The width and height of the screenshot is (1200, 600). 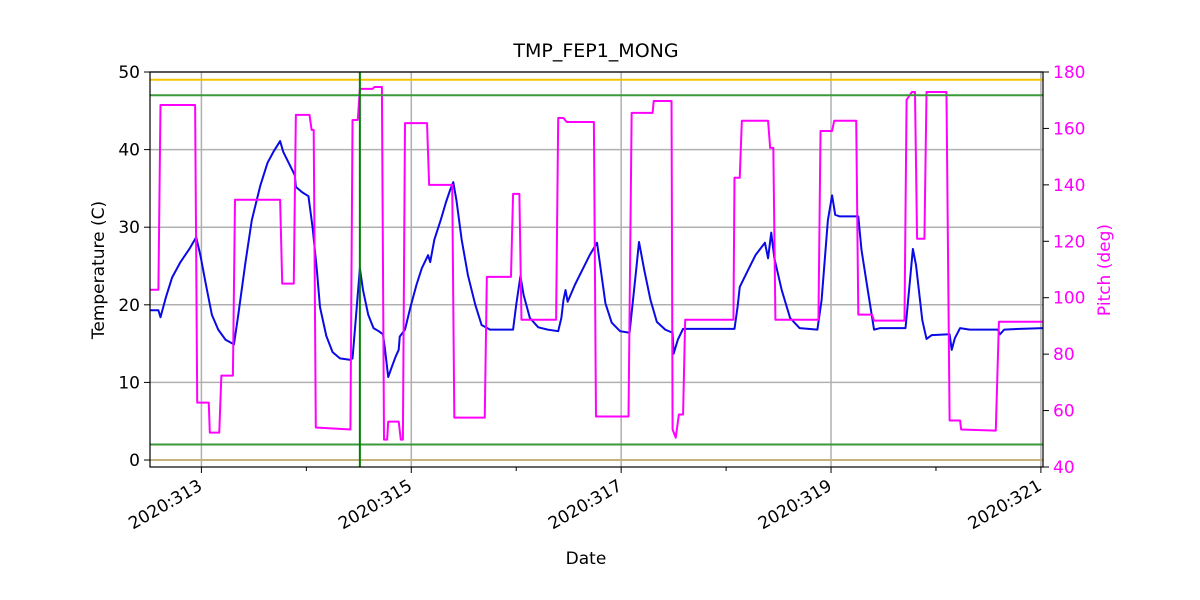 I want to click on x-axis-label: Date, so click(x=586, y=559).